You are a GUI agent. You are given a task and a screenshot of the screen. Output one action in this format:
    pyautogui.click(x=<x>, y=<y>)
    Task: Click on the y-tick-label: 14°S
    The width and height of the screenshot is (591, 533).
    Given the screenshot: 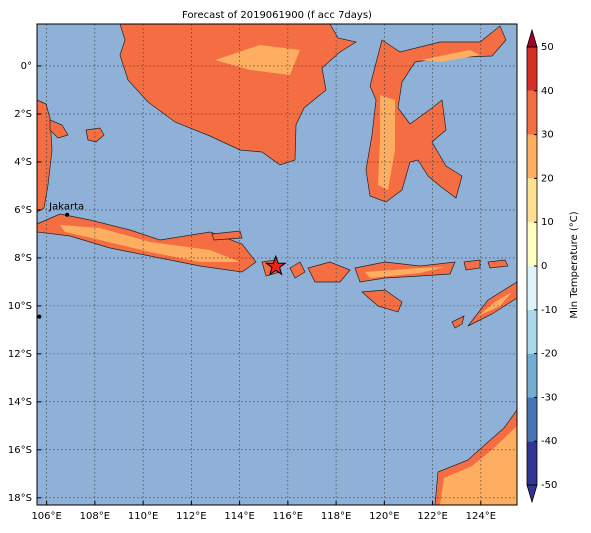 What is the action you would take?
    pyautogui.click(x=20, y=402)
    